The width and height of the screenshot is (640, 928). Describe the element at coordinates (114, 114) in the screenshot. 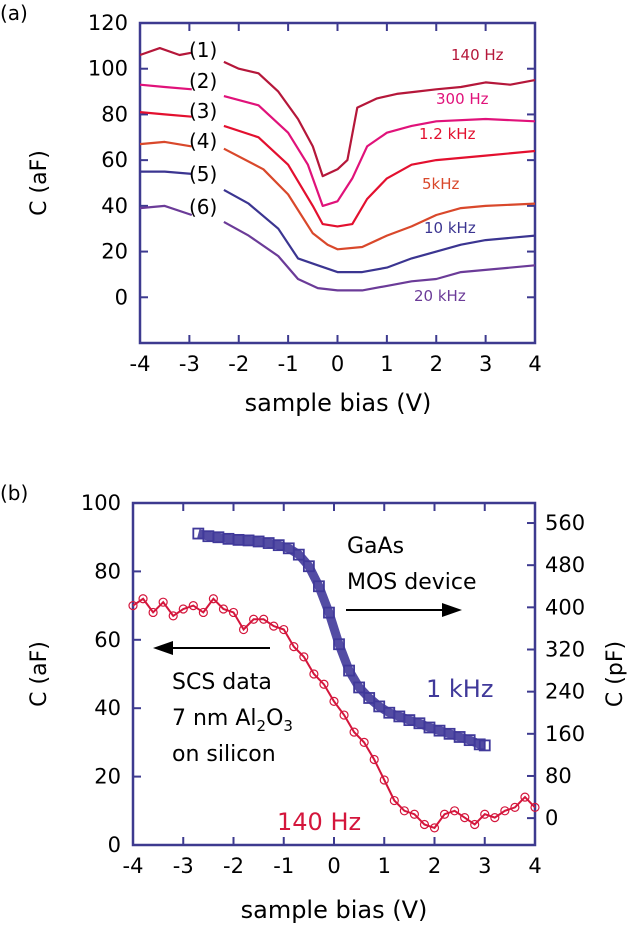

I see `panel-a-y-tick-label: 80` at that location.